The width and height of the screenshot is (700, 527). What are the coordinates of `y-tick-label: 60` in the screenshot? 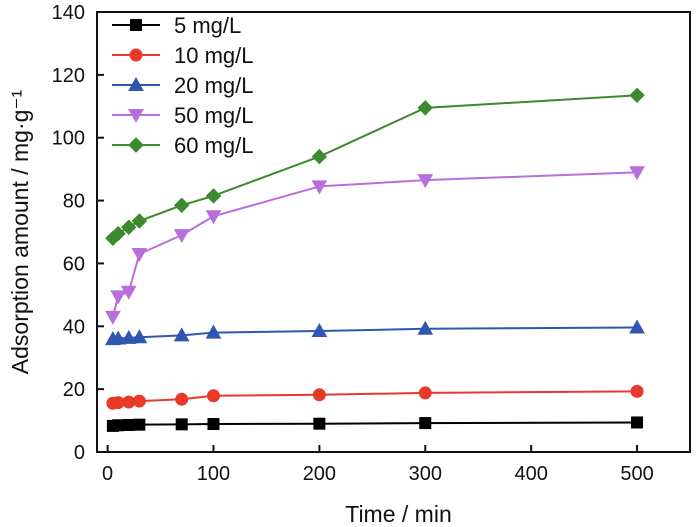 It's located at (74, 264).